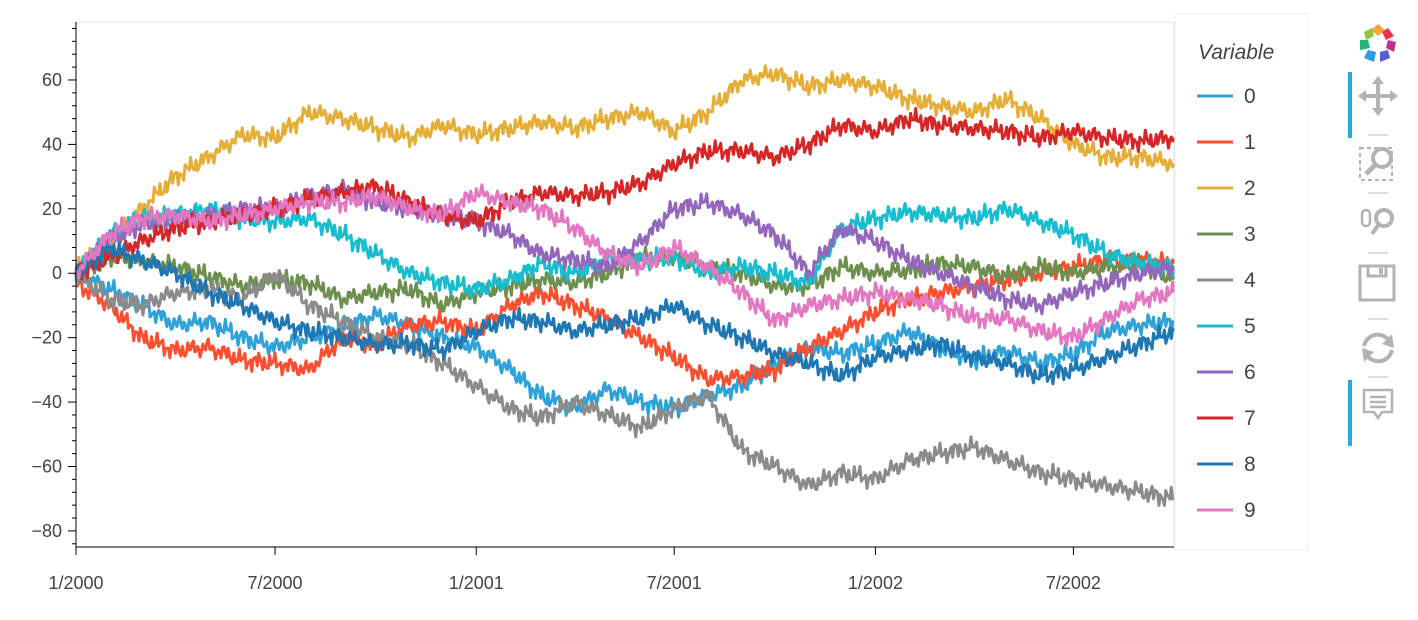  Describe the element at coordinates (1226, 303) in the screenshot. I see `legend-items: 0 1 2 3 4 5 6 7 8 9` at that location.